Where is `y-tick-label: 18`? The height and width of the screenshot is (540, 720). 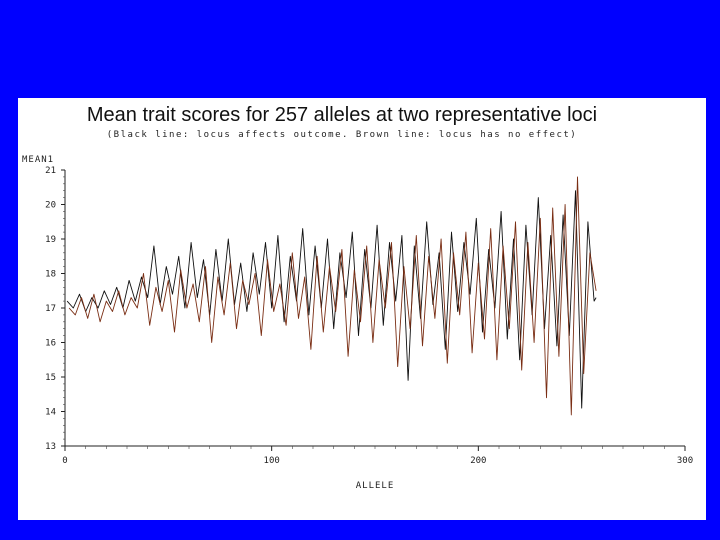
y-tick-label: 18 is located at coordinates (50, 275).